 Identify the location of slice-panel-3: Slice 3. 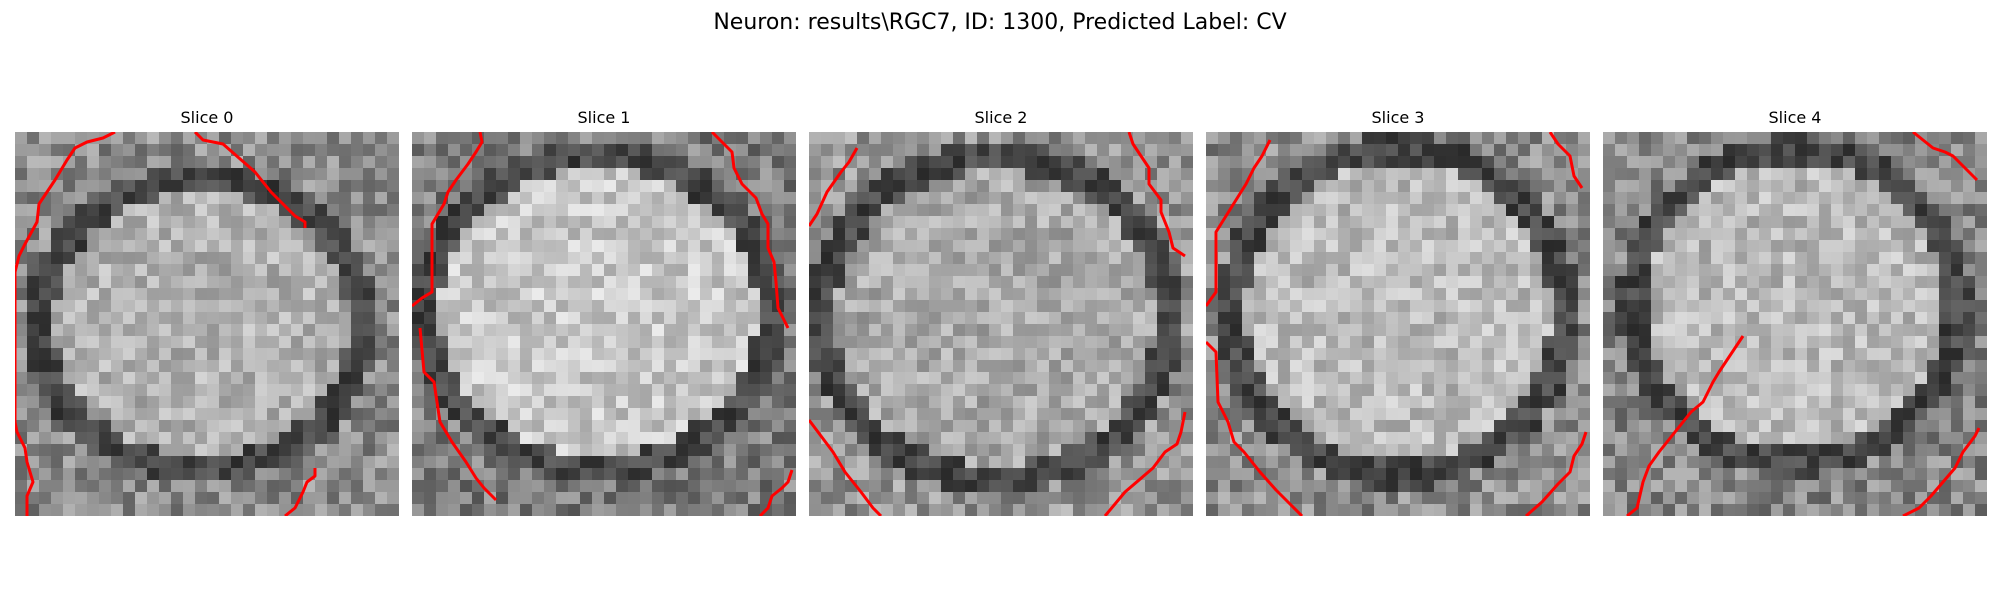
(1398, 312).